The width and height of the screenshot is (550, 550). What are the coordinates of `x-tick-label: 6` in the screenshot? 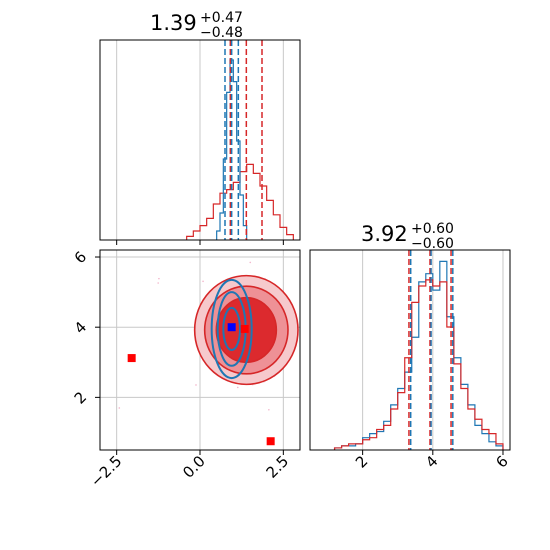 It's located at (501, 461).